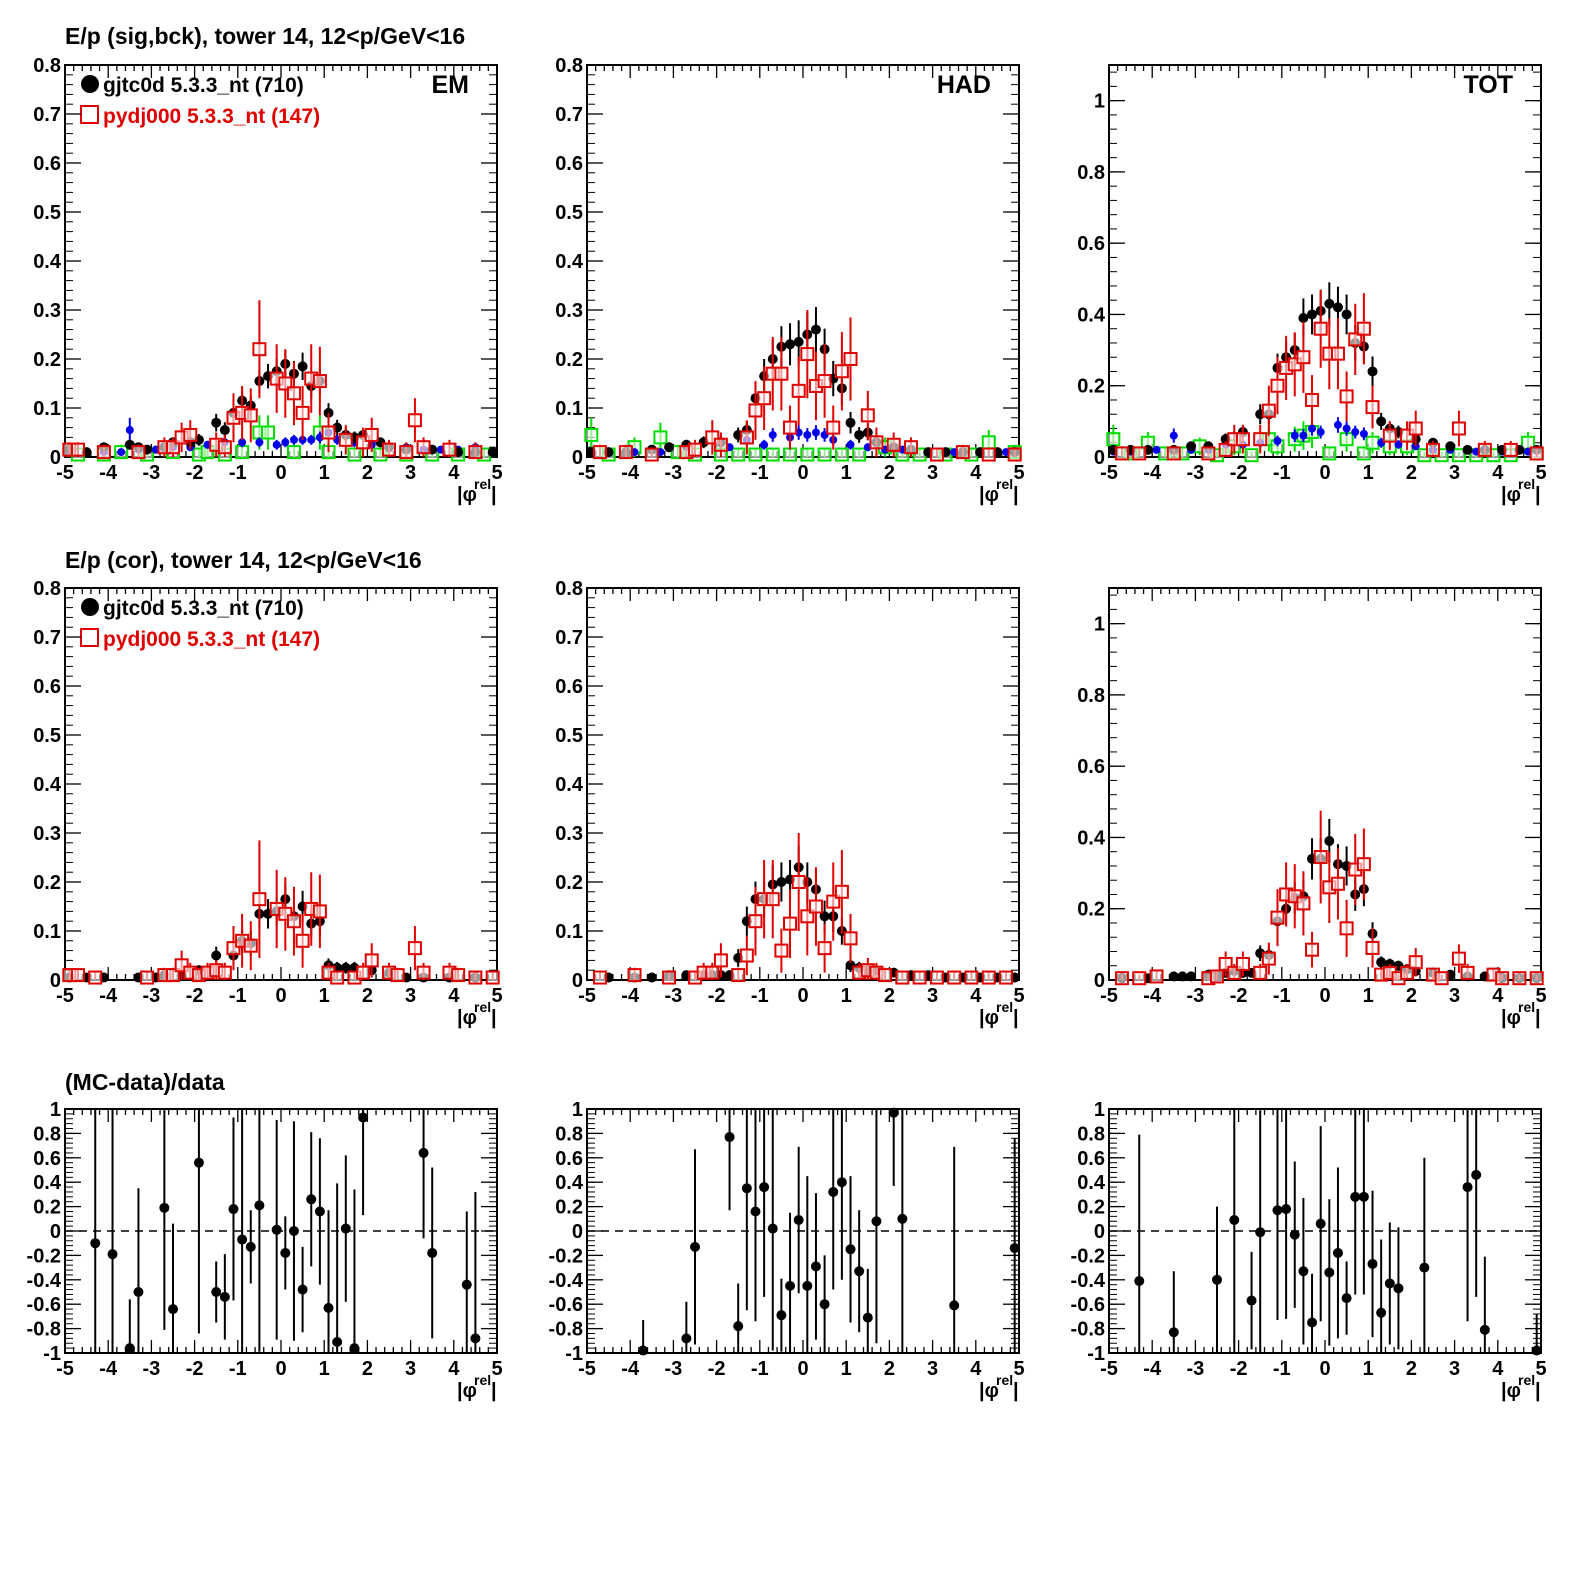 The width and height of the screenshot is (1575, 1575). Describe the element at coordinates (803, 261) in the screenshot. I see `plot-frame` at that location.